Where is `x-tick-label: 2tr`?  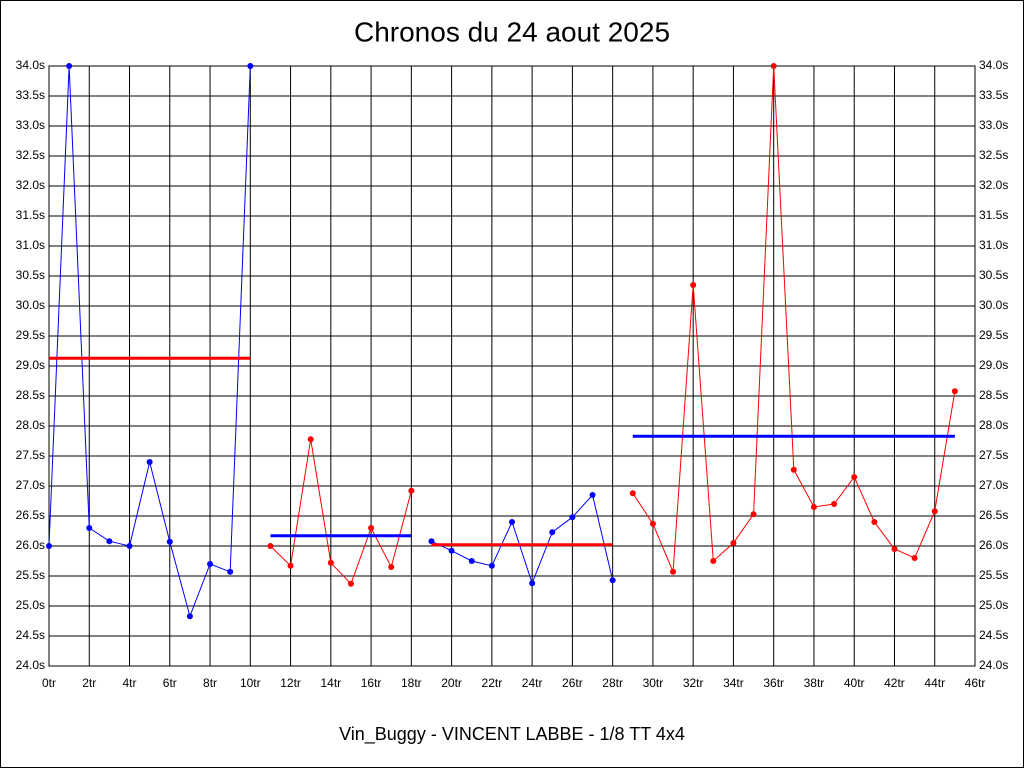
x-tick-label: 2tr is located at coordinates (89, 683).